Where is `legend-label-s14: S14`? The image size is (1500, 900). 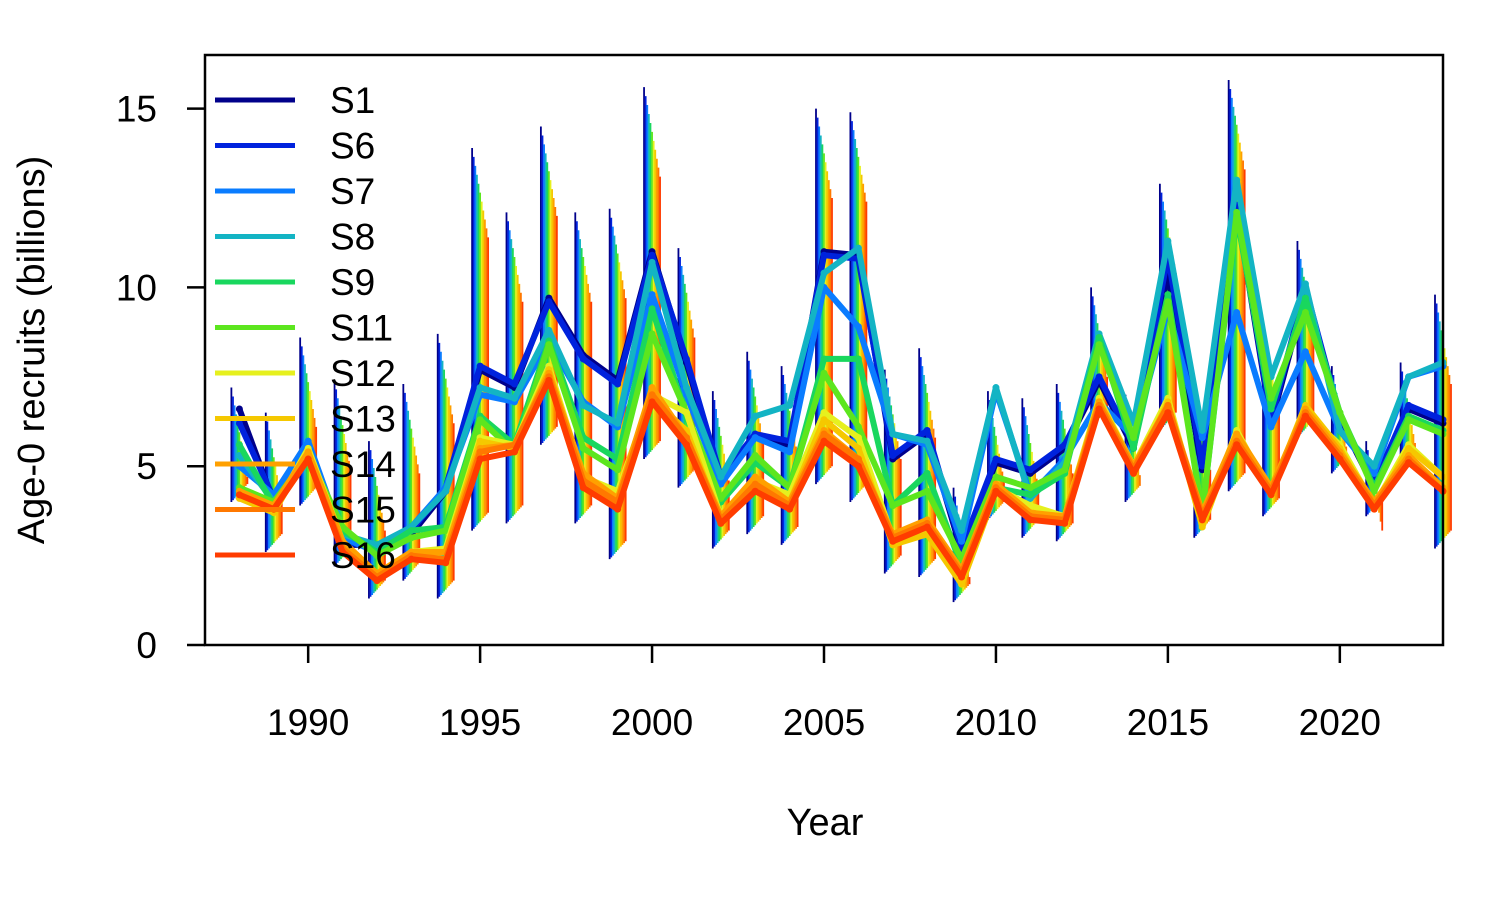
legend-label-s14: S14 is located at coordinates (363, 464).